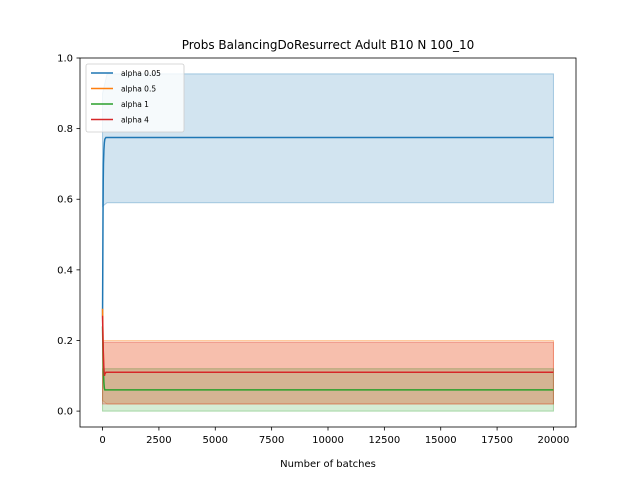  I want to click on x-tick-label: 2500, so click(158, 440).